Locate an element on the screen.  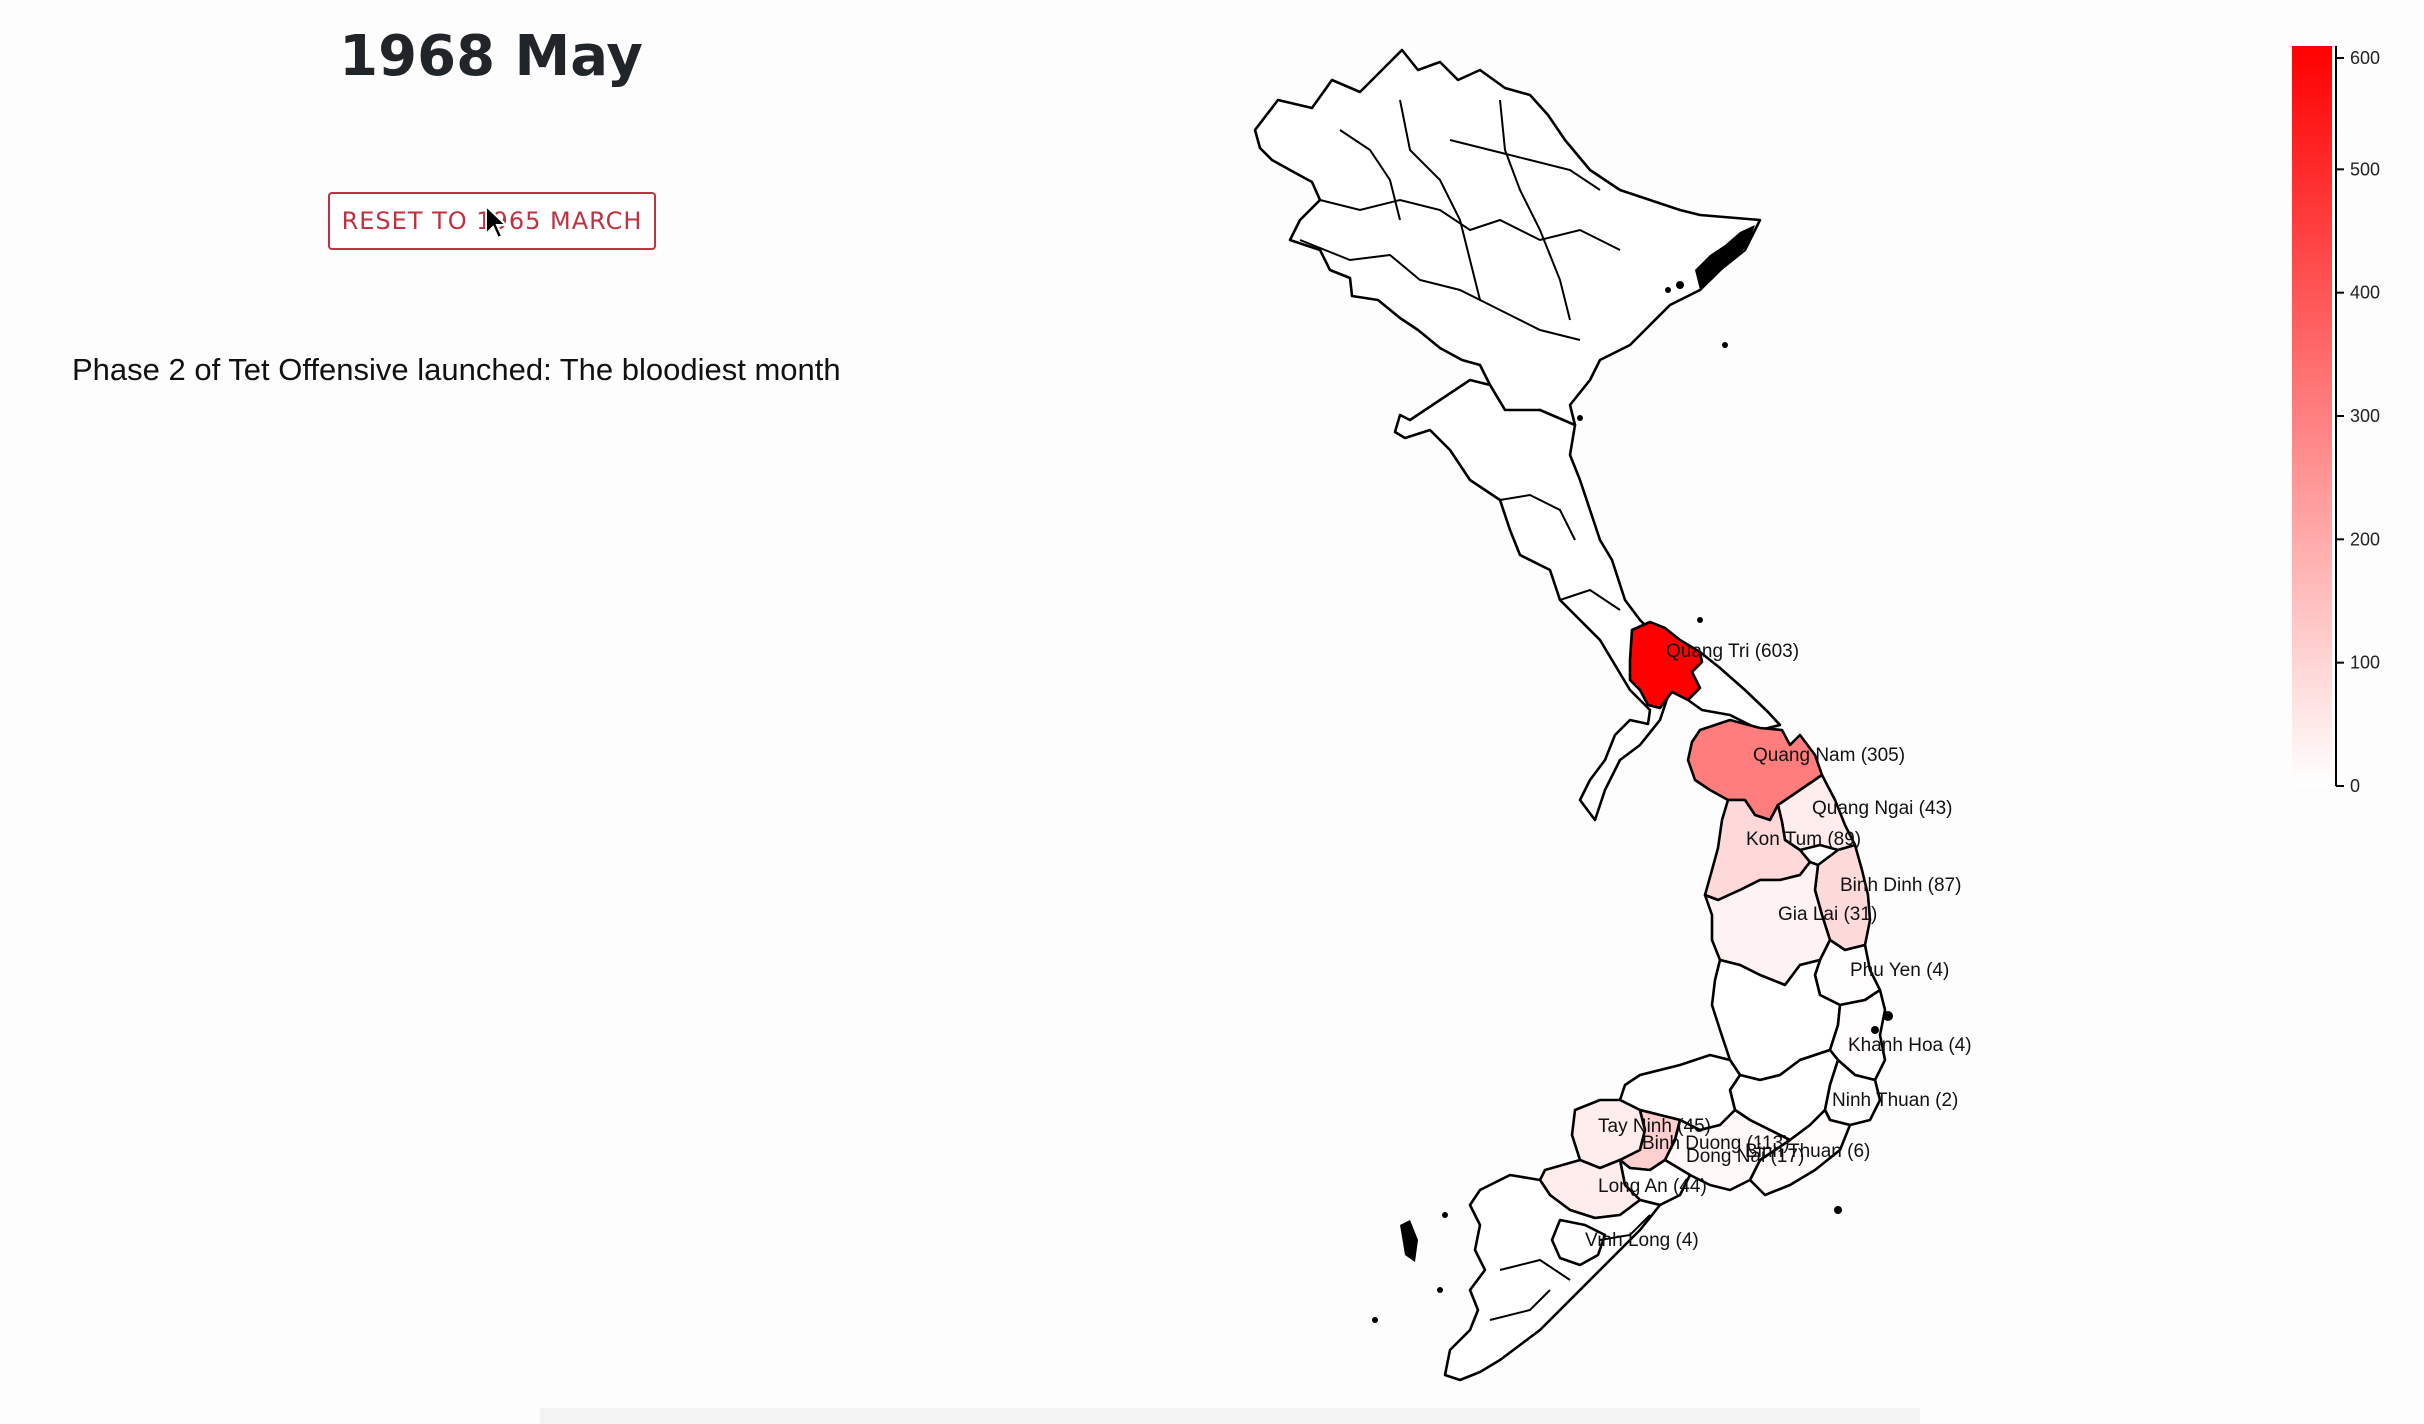
label-phu-yen: Phu Yen (4) is located at coordinates (1899, 970).